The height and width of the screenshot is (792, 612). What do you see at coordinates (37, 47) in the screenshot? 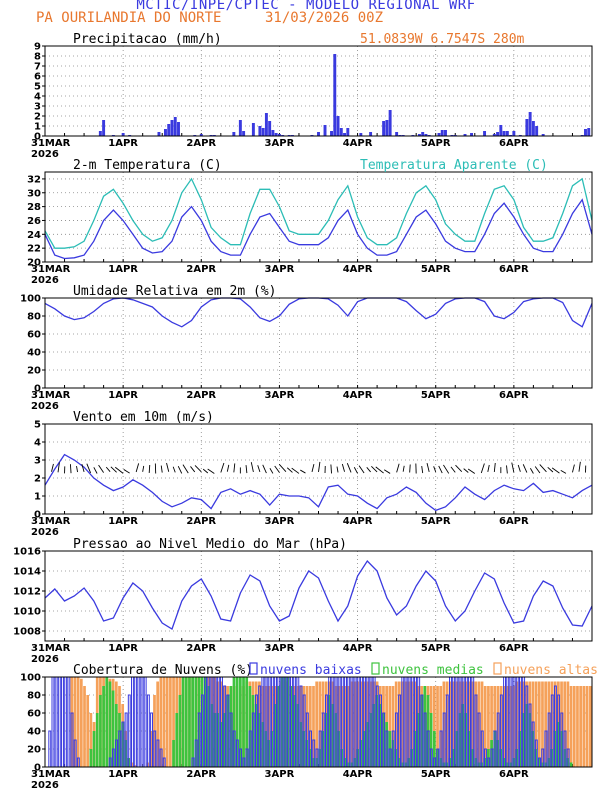
I see `y-tick-label: 9` at bounding box center [37, 47].